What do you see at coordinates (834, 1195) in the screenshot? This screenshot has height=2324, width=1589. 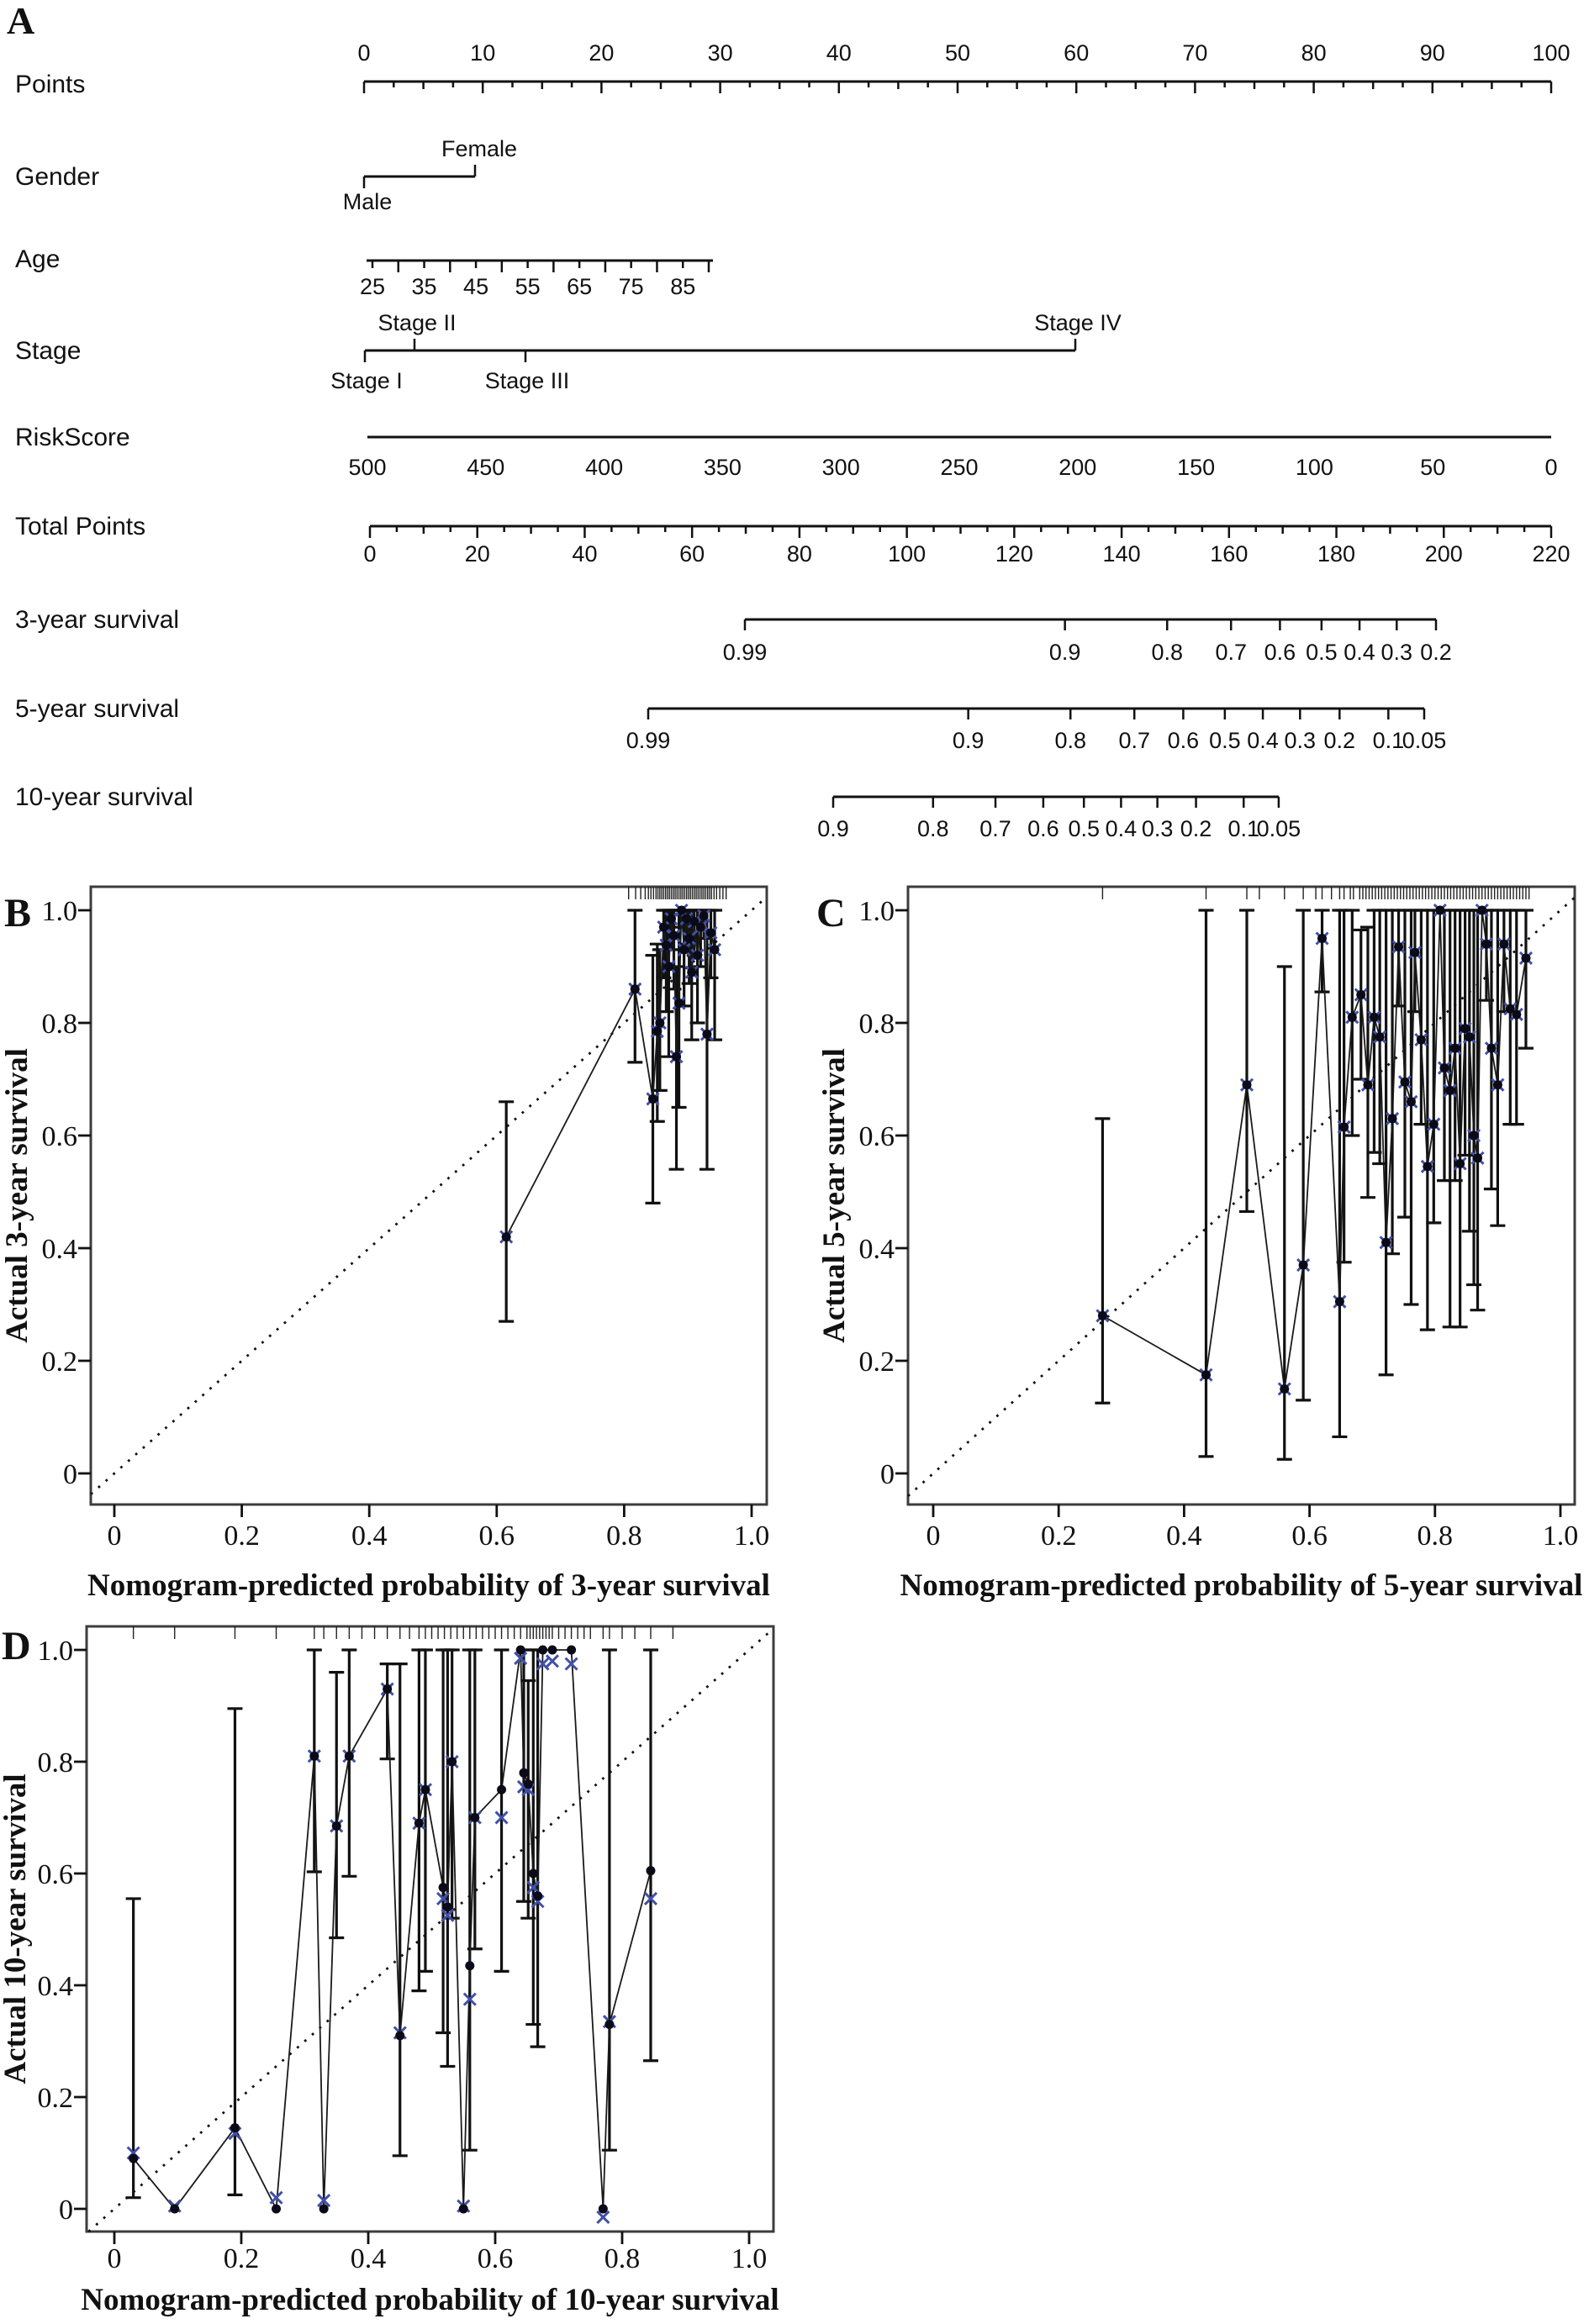 I see `y-axis-title: Actual 5-year survival` at bounding box center [834, 1195].